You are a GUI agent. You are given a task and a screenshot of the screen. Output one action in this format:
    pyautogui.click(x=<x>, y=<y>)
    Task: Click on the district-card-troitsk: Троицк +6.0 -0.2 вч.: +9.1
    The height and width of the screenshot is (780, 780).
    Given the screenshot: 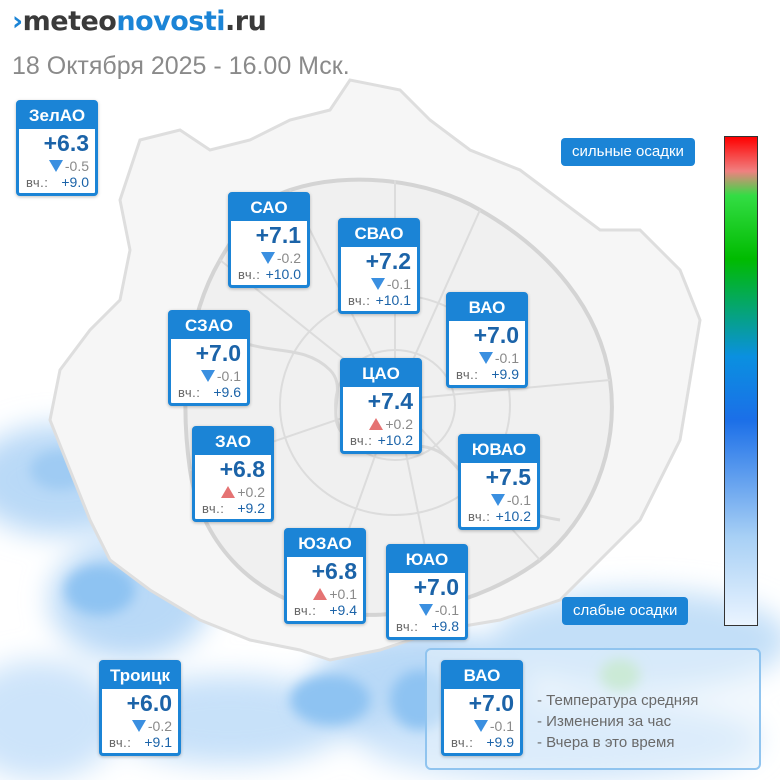 What is the action you would take?
    pyautogui.click(x=140, y=708)
    